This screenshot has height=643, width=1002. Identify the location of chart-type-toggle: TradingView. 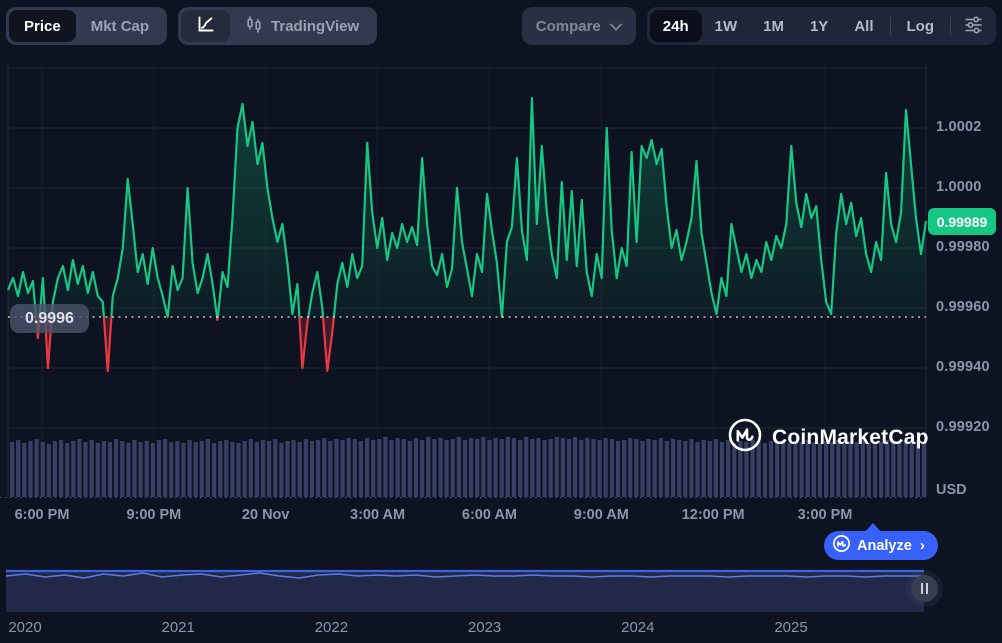
(278, 26).